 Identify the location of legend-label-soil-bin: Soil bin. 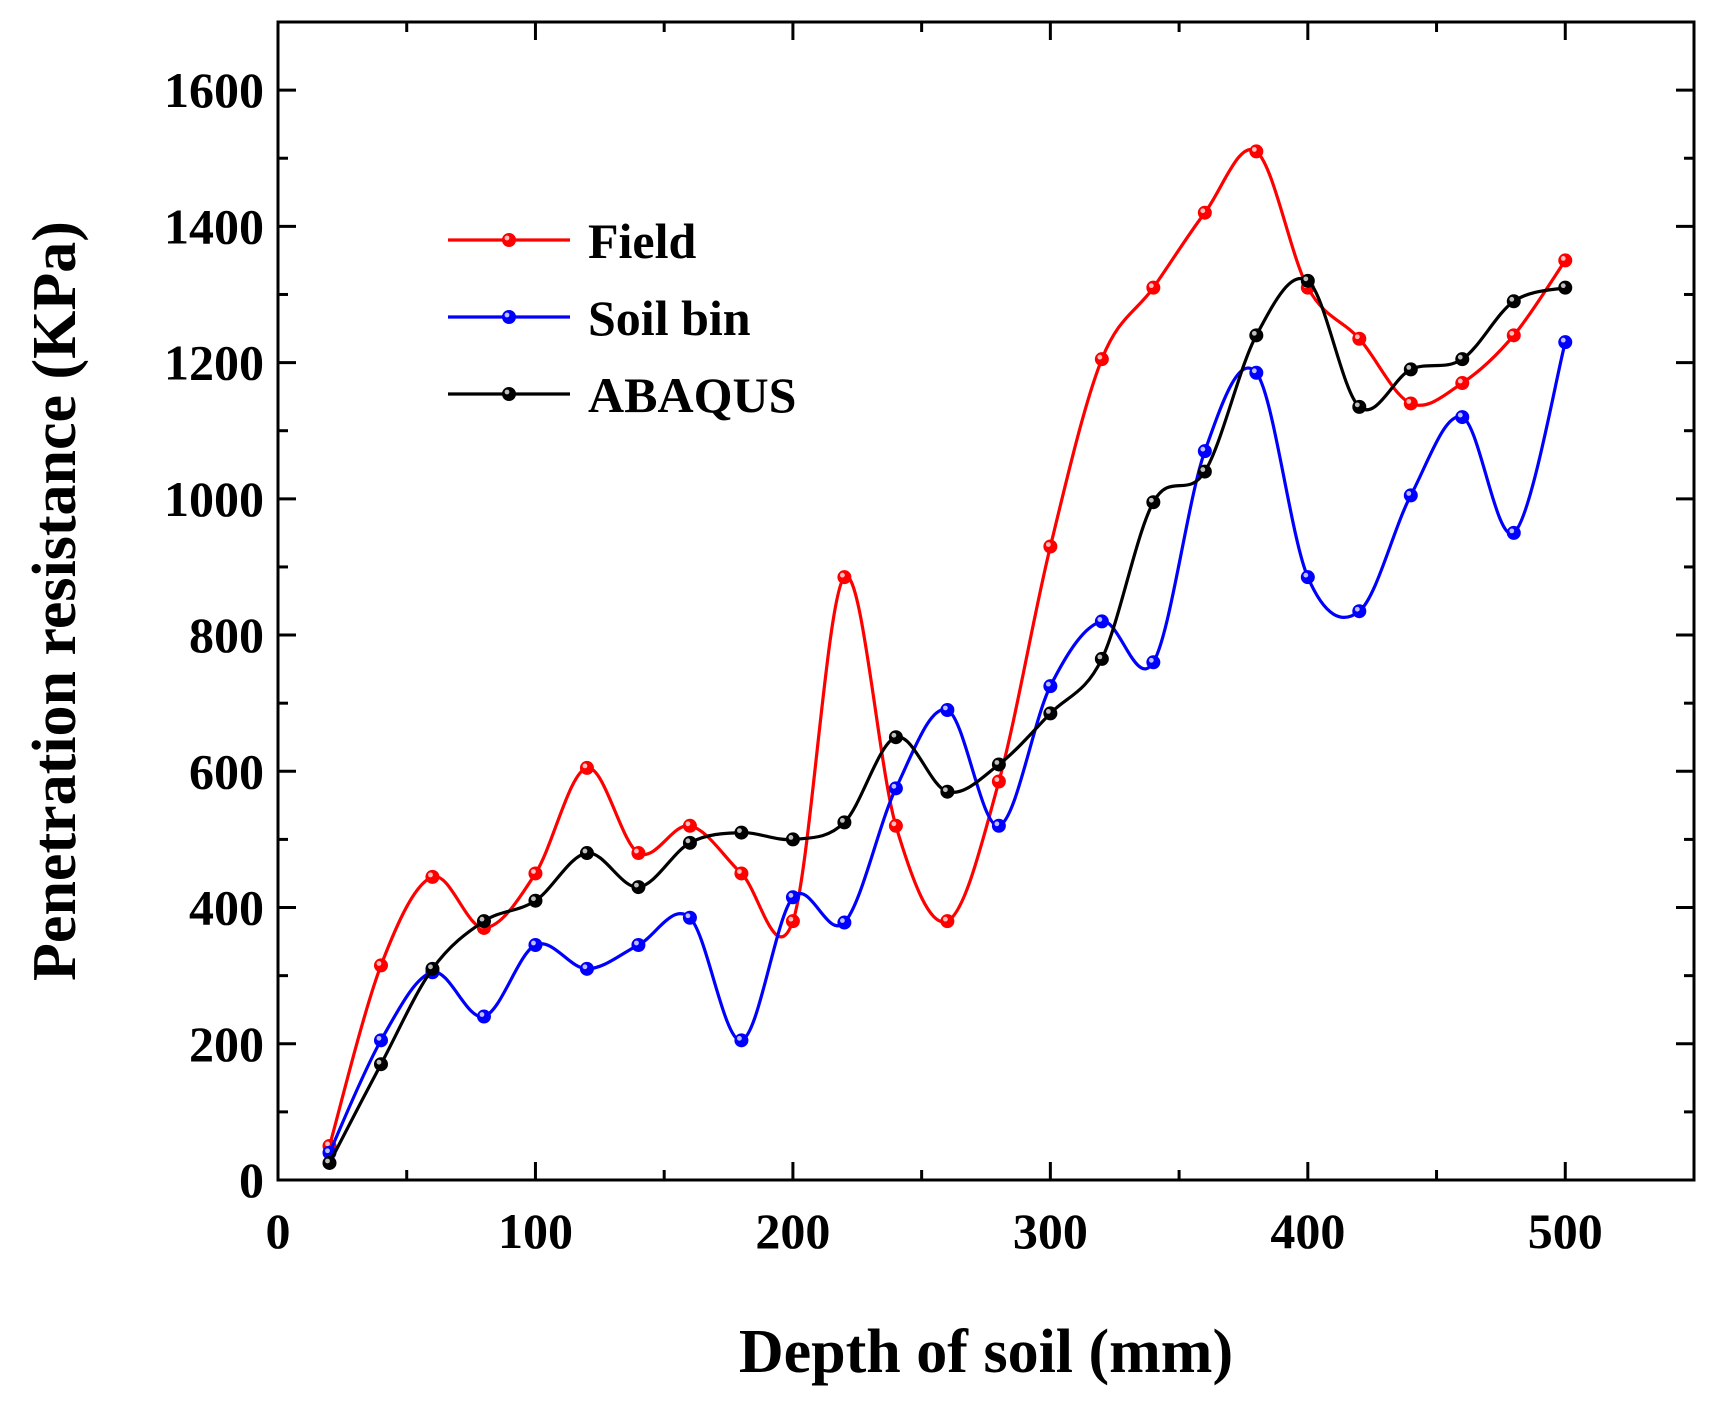
(669, 318).